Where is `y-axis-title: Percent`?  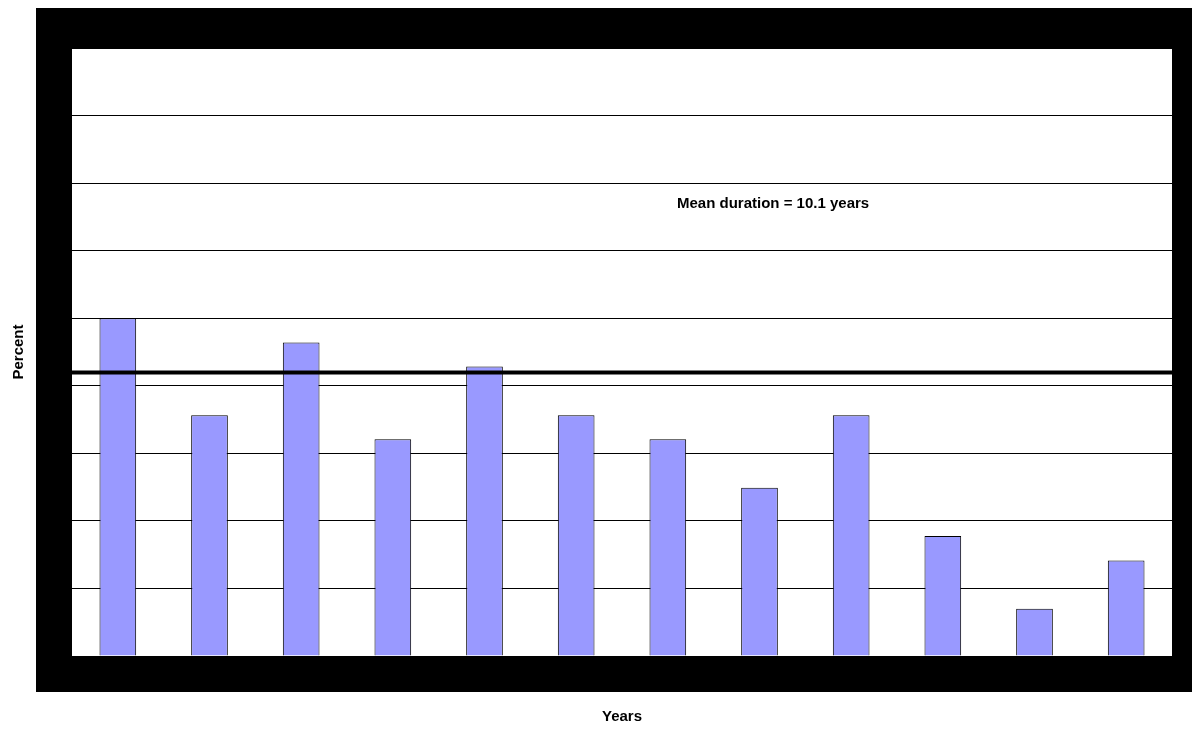
y-axis-title: Percent is located at coordinates (18, 352).